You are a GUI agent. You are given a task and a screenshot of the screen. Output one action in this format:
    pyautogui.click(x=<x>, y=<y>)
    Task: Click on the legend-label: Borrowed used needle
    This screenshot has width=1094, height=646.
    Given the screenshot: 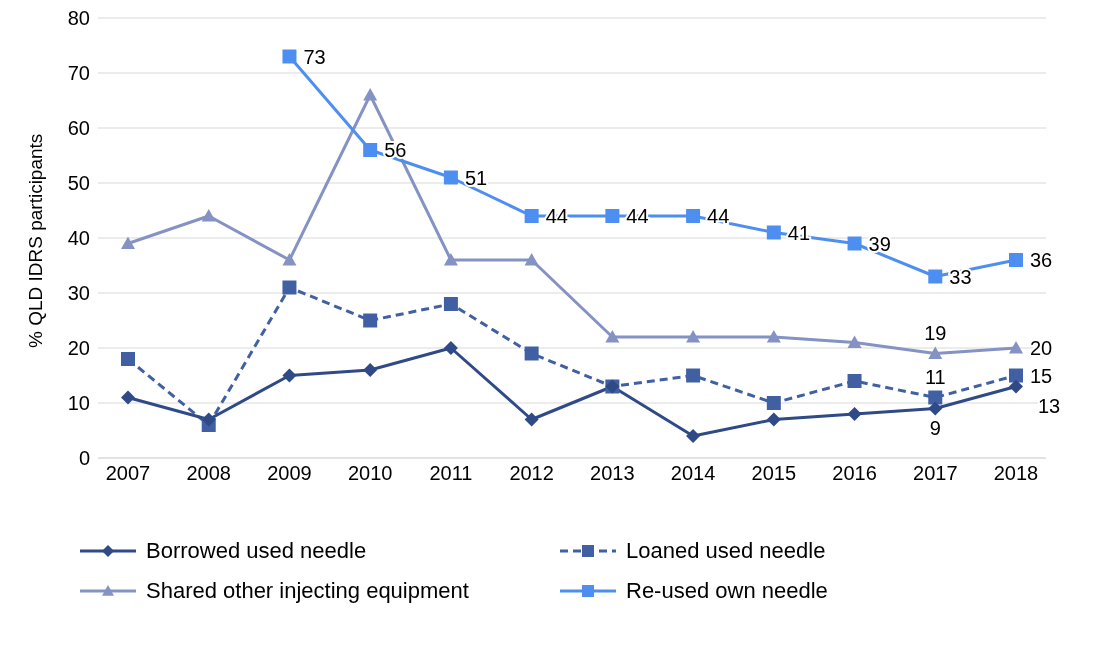 What is the action you would take?
    pyautogui.click(x=256, y=551)
    